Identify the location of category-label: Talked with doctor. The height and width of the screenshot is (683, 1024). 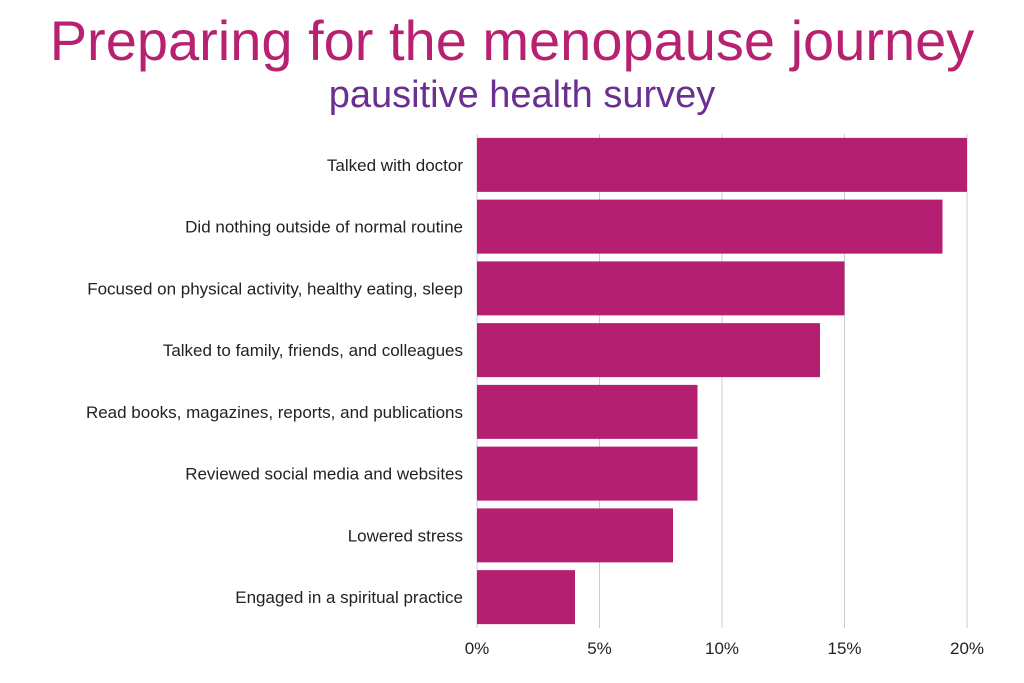
(395, 165).